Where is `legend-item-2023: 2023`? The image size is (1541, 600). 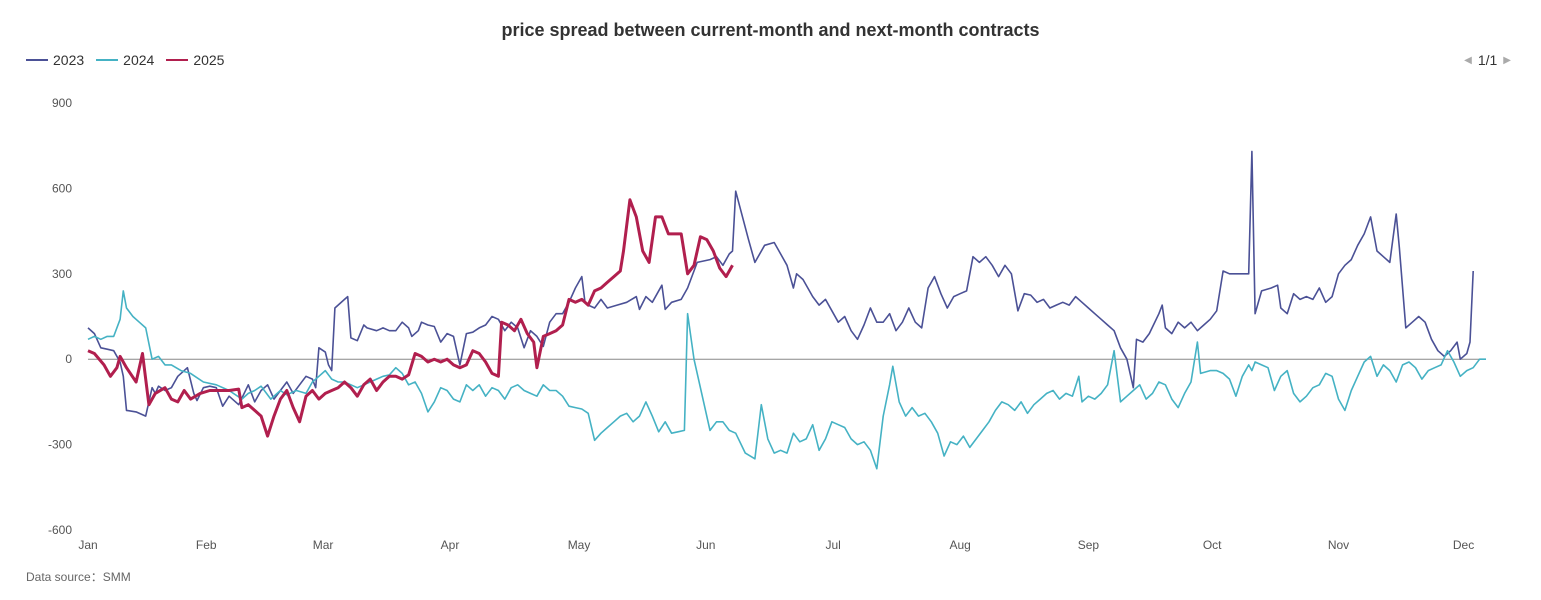 legend-item-2023: 2023 is located at coordinates (55, 60).